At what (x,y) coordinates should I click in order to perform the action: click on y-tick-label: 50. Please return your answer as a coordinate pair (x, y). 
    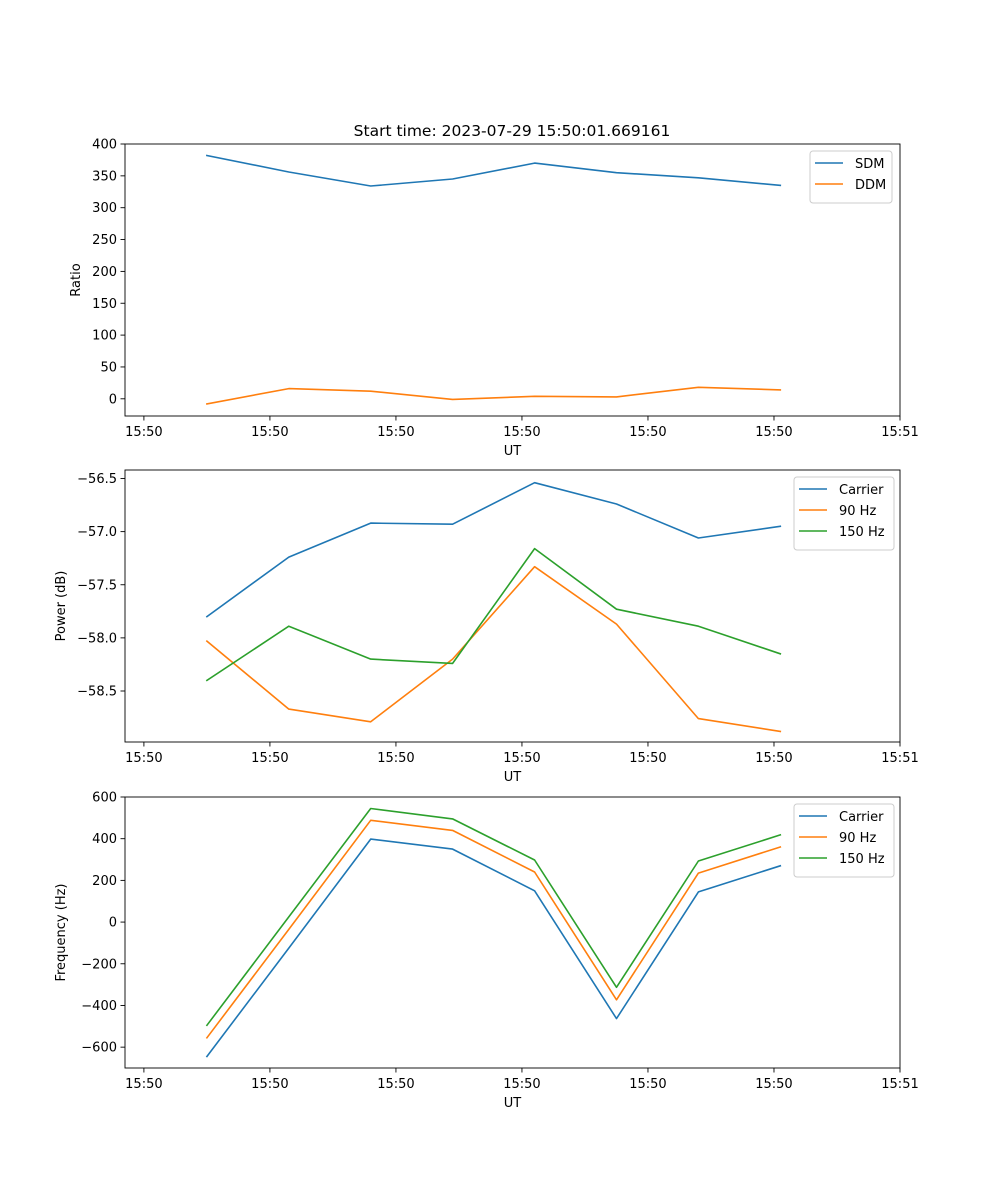
    Looking at the image, I should click on (108, 367).